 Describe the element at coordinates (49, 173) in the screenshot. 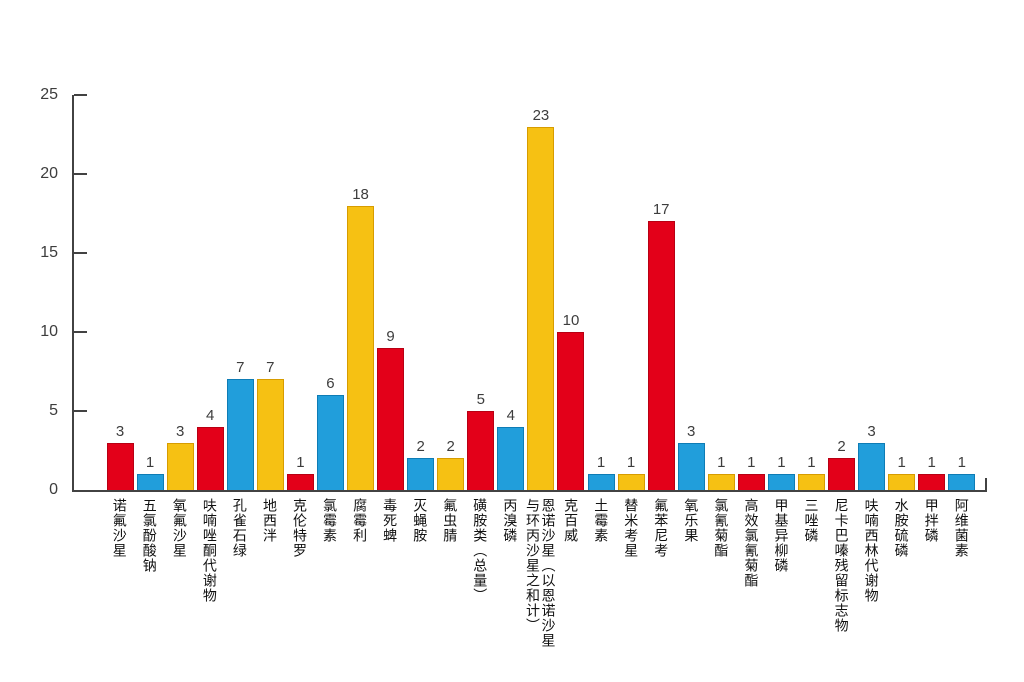

I see `y-tick-label: 20` at that location.